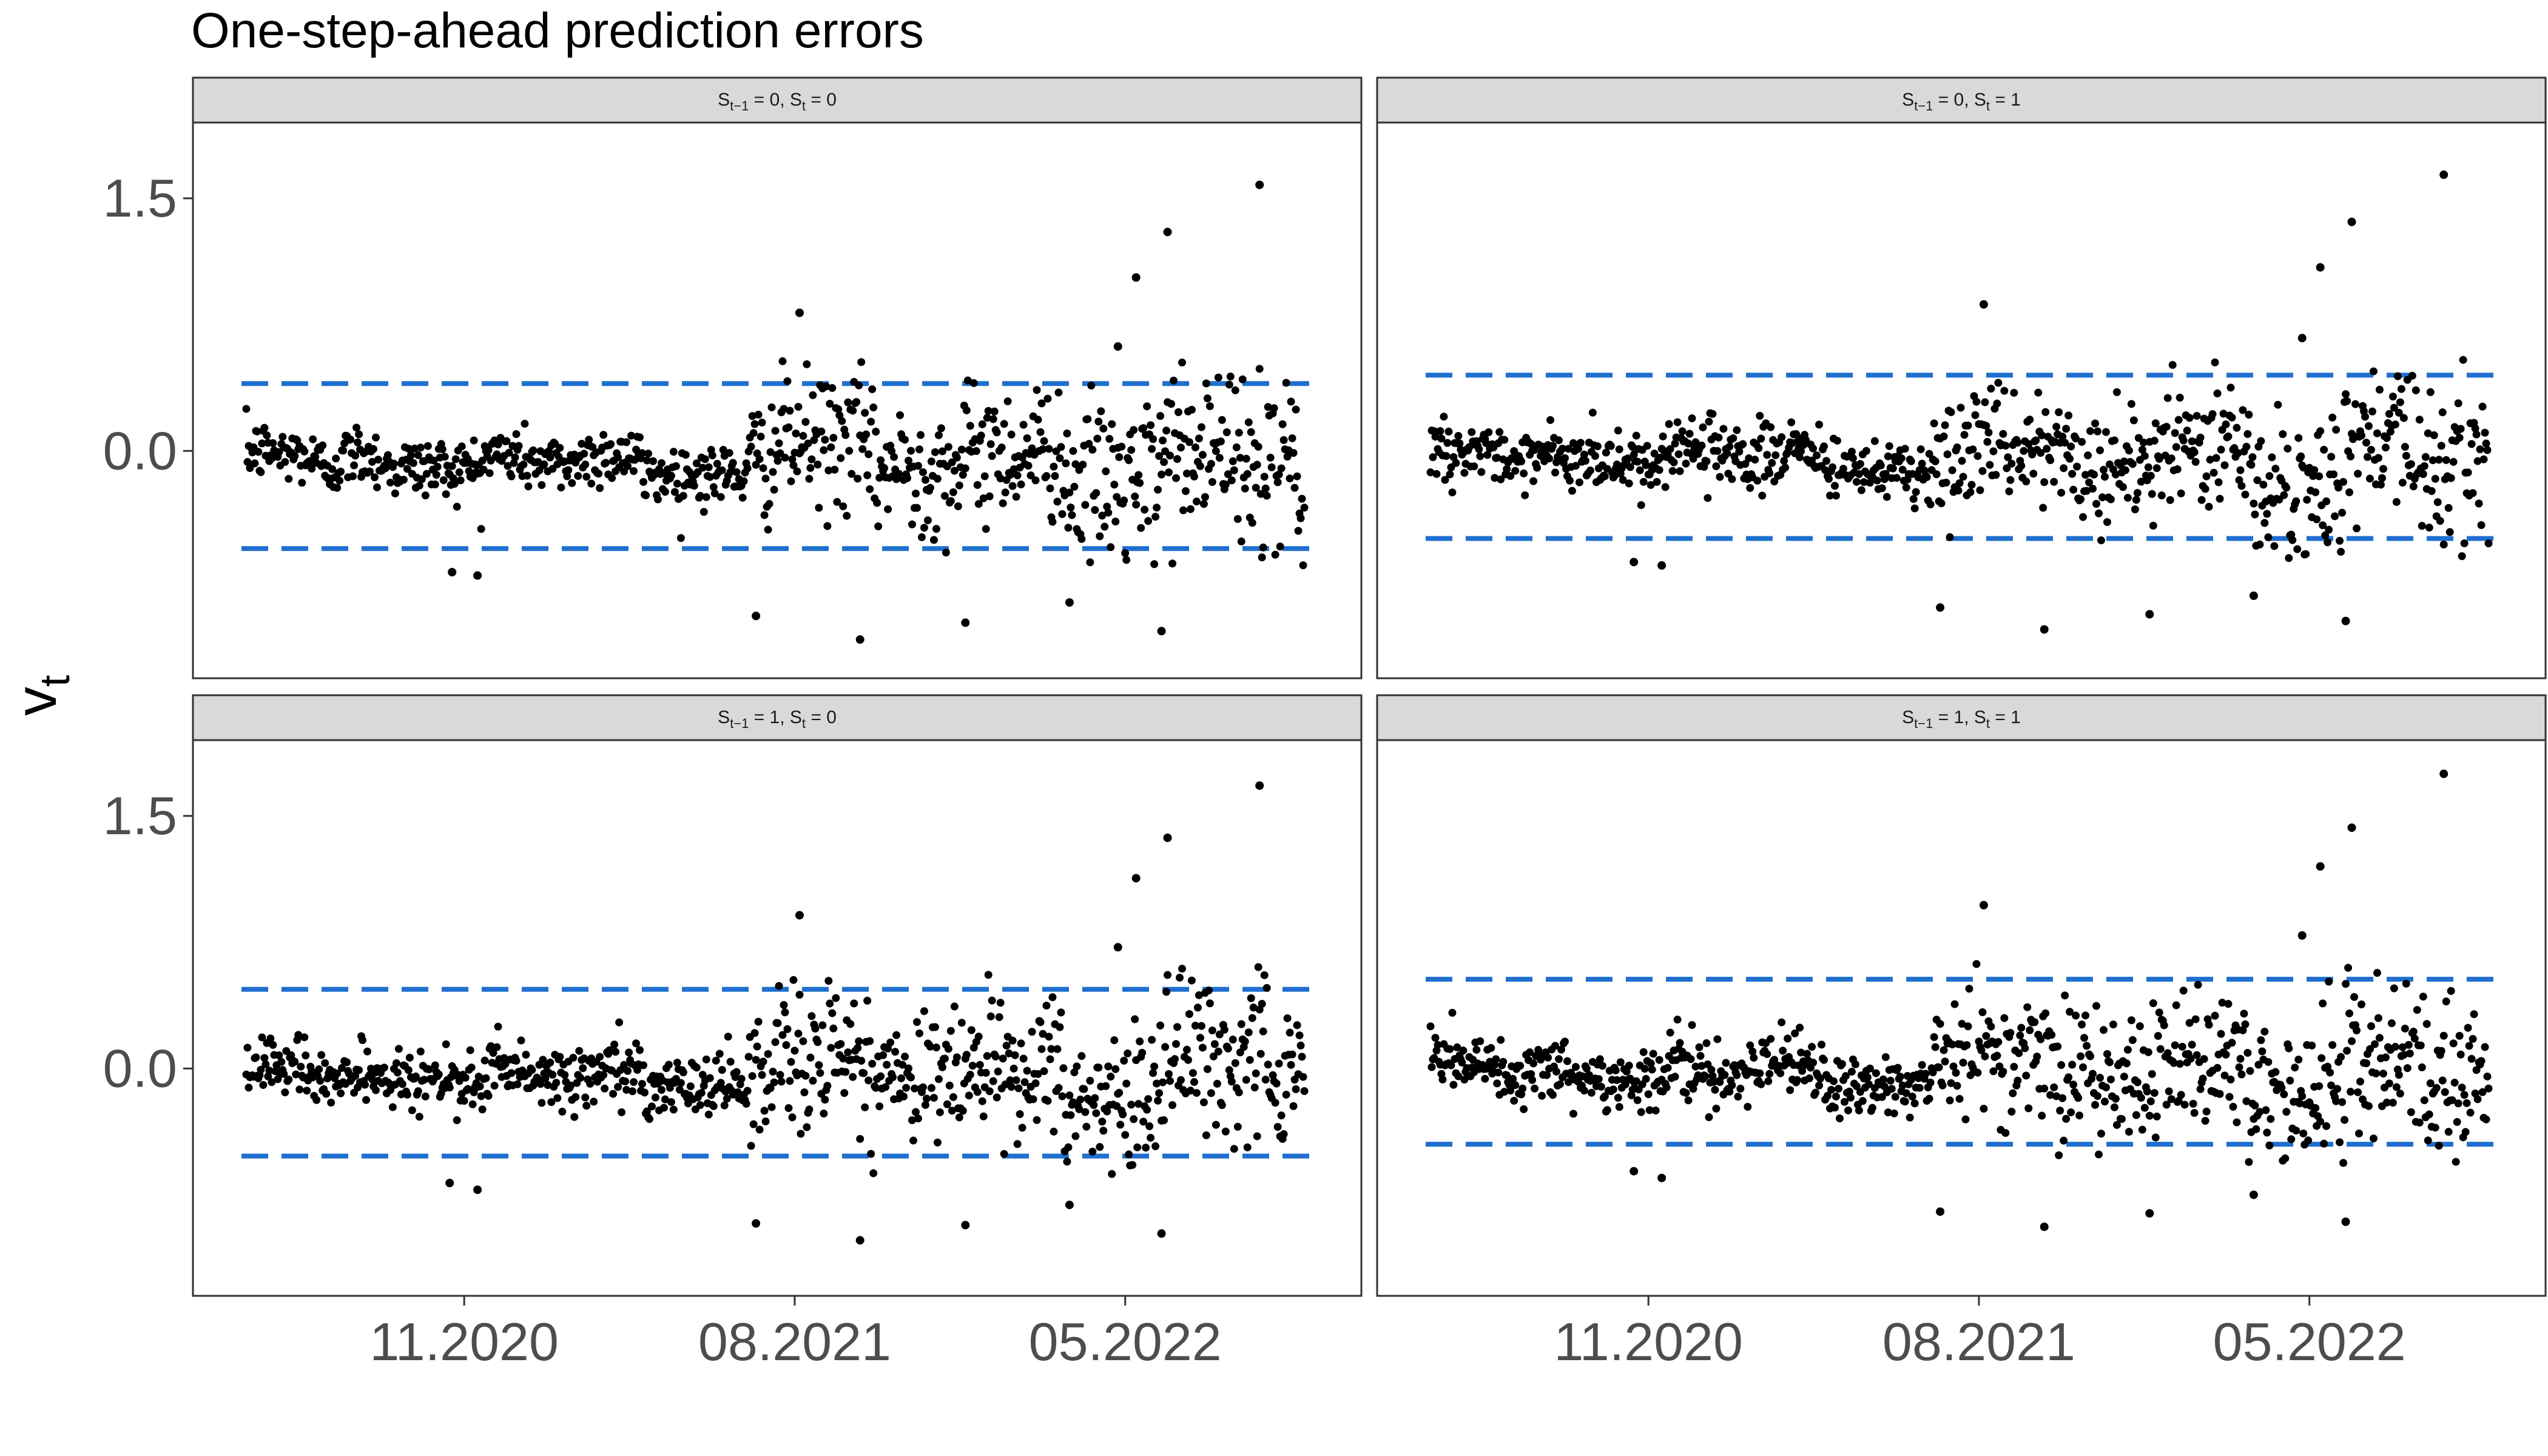 Image resolution: width=2548 pixels, height=1456 pixels. Describe the element at coordinates (41, 695) in the screenshot. I see `y-axis-label: vt` at that location.